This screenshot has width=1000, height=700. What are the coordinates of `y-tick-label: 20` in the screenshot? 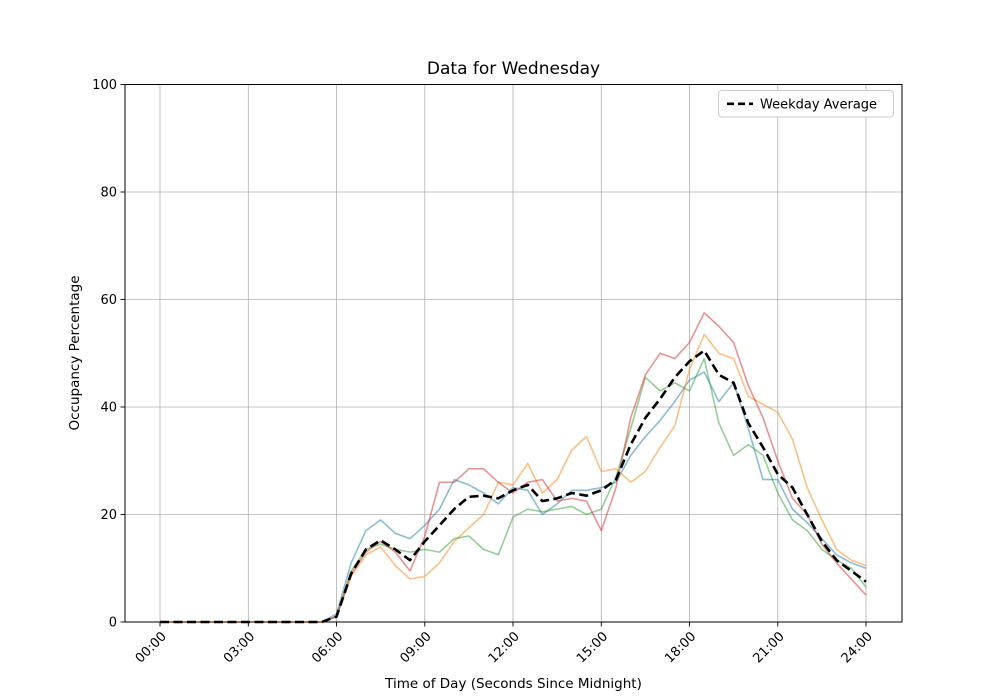 It's located at (108, 515).